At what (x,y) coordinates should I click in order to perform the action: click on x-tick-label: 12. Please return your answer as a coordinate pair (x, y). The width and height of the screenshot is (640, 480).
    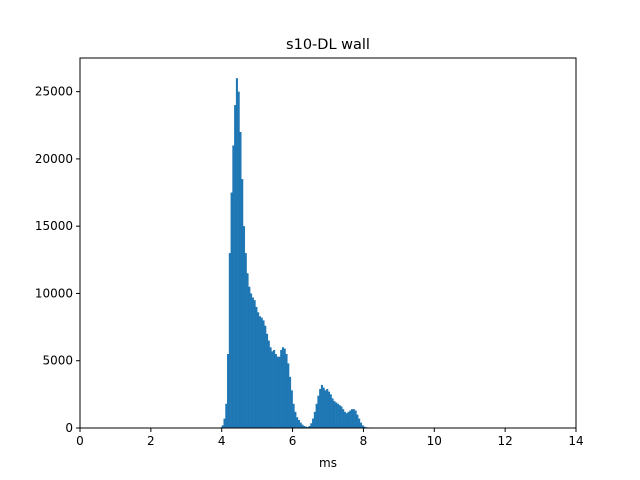
    Looking at the image, I should click on (505, 441).